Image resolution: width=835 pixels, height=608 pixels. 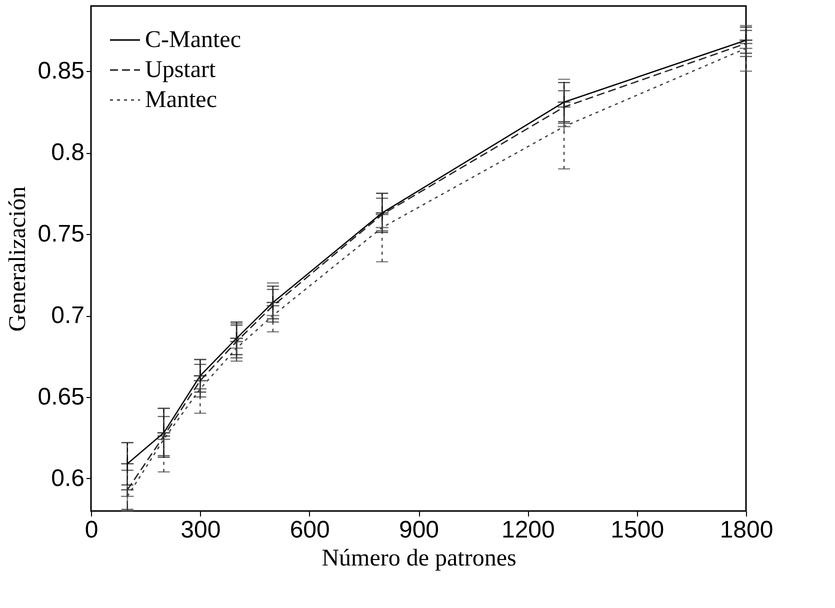 I want to click on y-axis-title: Generalización, so click(x=17, y=259).